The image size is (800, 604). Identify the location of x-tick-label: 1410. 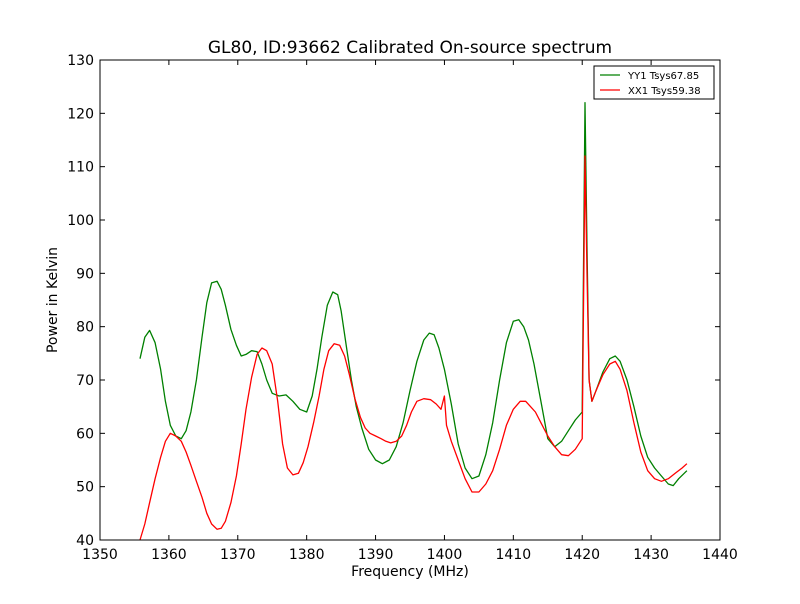
(514, 555).